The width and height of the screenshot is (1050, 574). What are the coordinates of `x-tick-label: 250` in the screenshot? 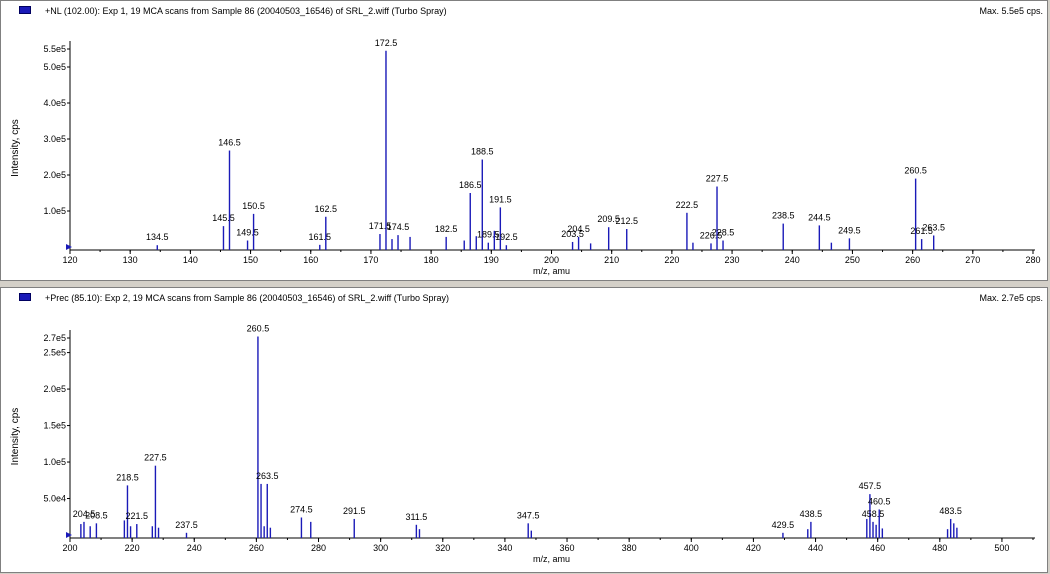 It's located at (852, 260).